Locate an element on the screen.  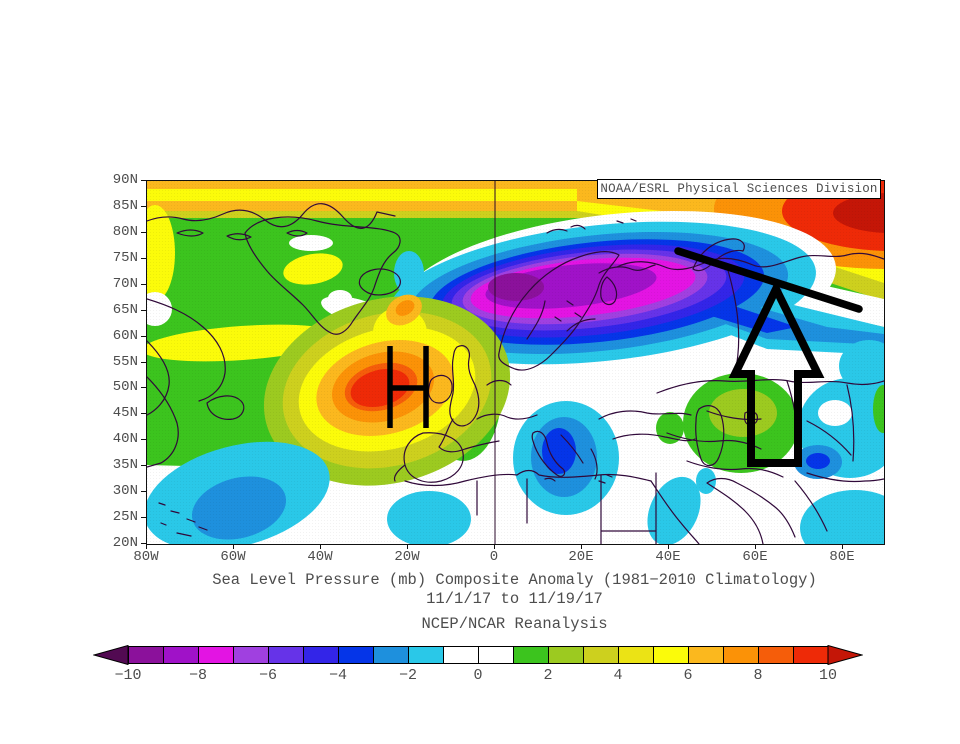
lat-tick-label: 20N is located at coordinates (125, 543).